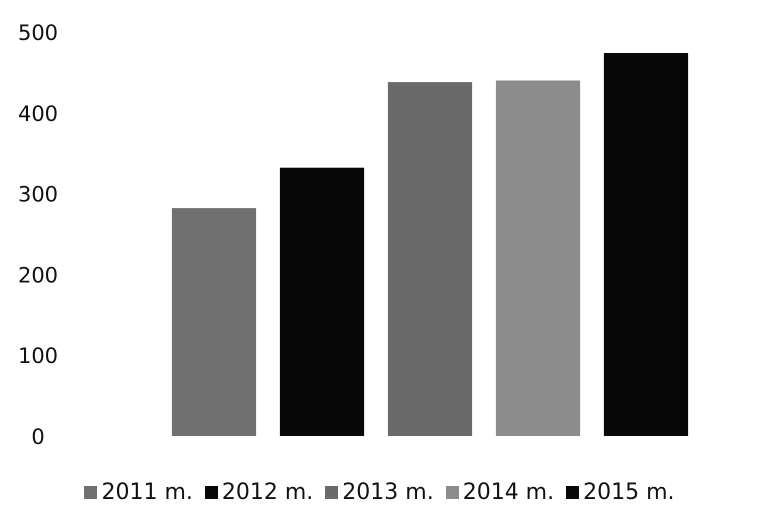 The height and width of the screenshot is (509, 759). Describe the element at coordinates (538, 258) in the screenshot. I see `bar-2014-m` at that location.